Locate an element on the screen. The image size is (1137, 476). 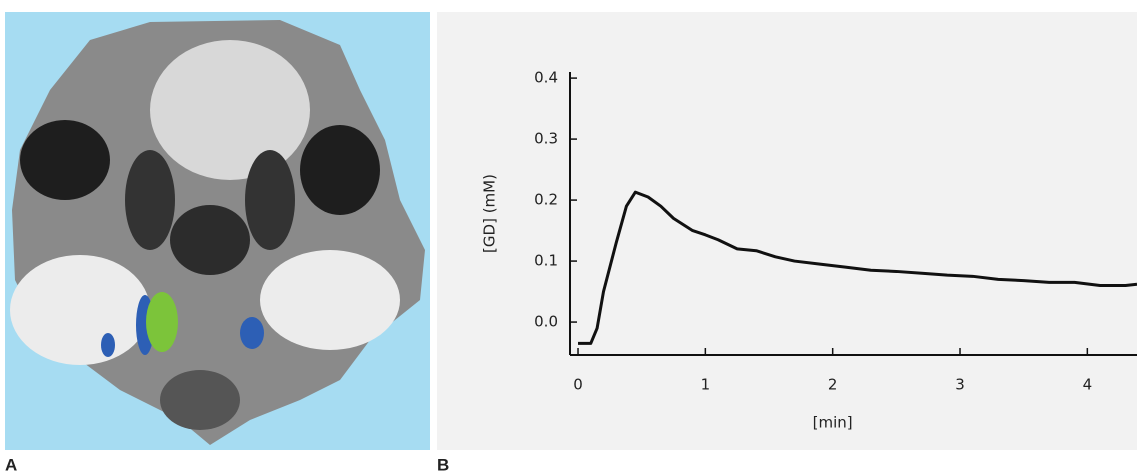
y-axis-label: [GD] (mM) is located at coordinates (490, 213).